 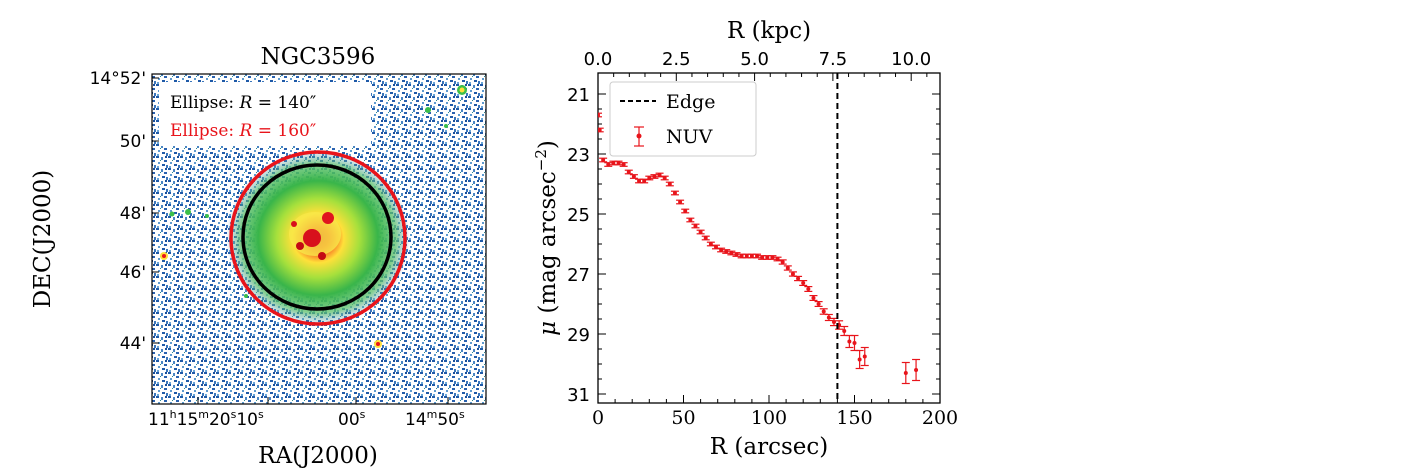 What do you see at coordinates (759, 248) in the screenshot?
I see `nuv-series` at bounding box center [759, 248].